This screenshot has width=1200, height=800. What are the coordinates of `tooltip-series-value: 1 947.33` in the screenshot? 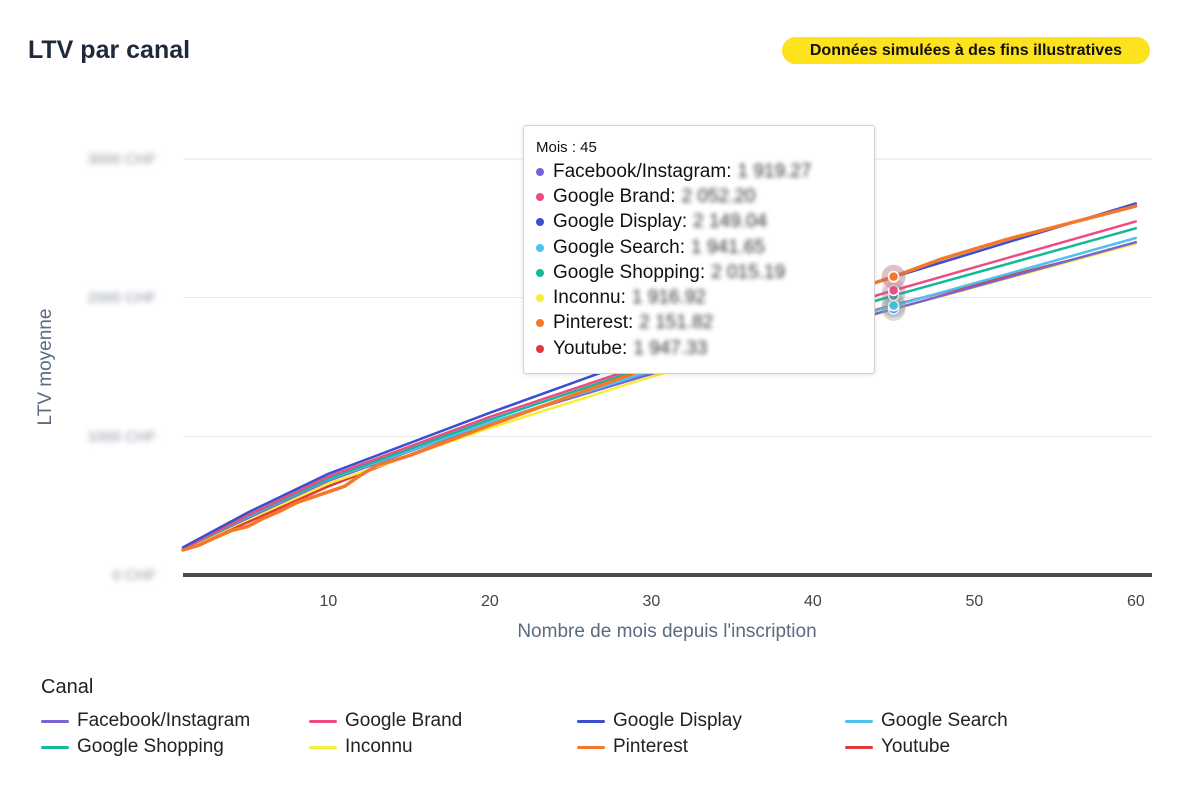 It's located at (670, 348).